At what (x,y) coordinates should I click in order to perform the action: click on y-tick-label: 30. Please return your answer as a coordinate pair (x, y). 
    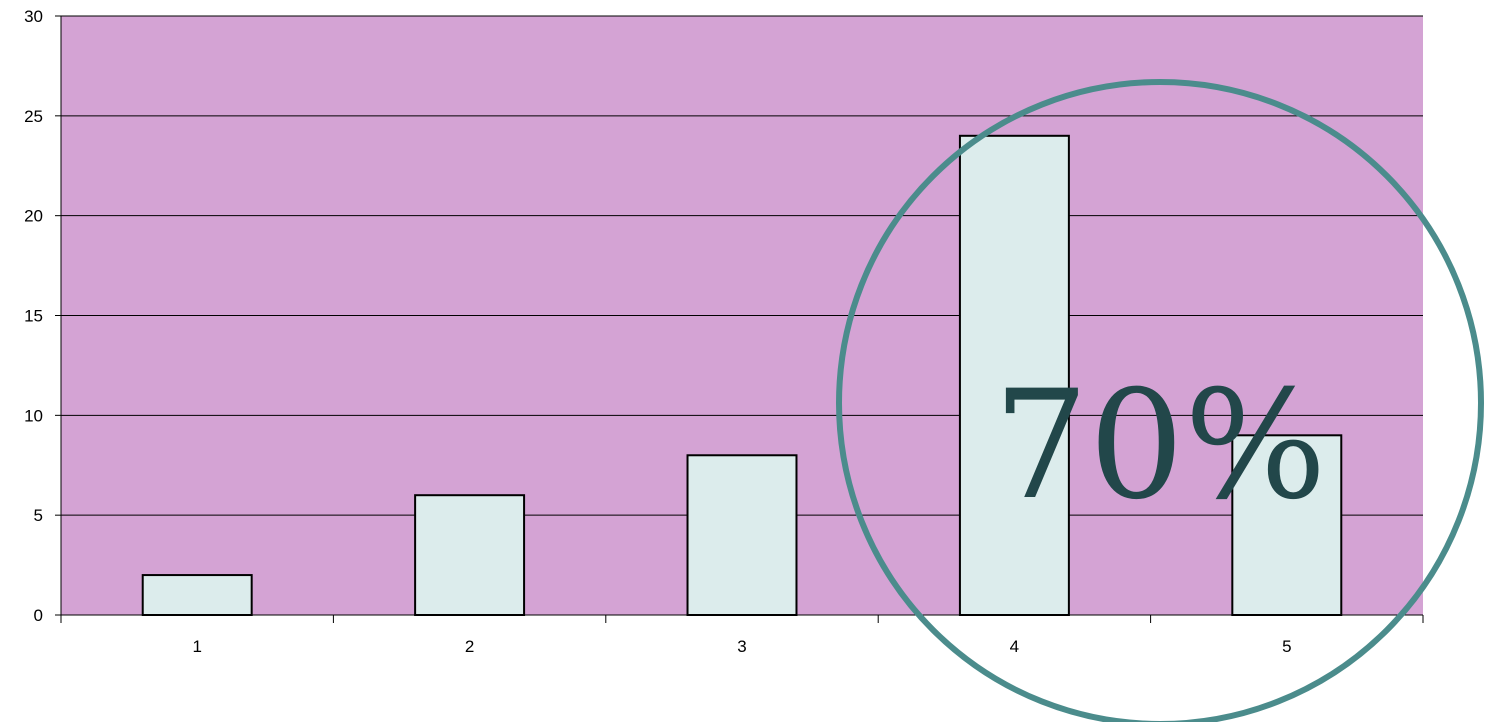
    Looking at the image, I should click on (33, 16).